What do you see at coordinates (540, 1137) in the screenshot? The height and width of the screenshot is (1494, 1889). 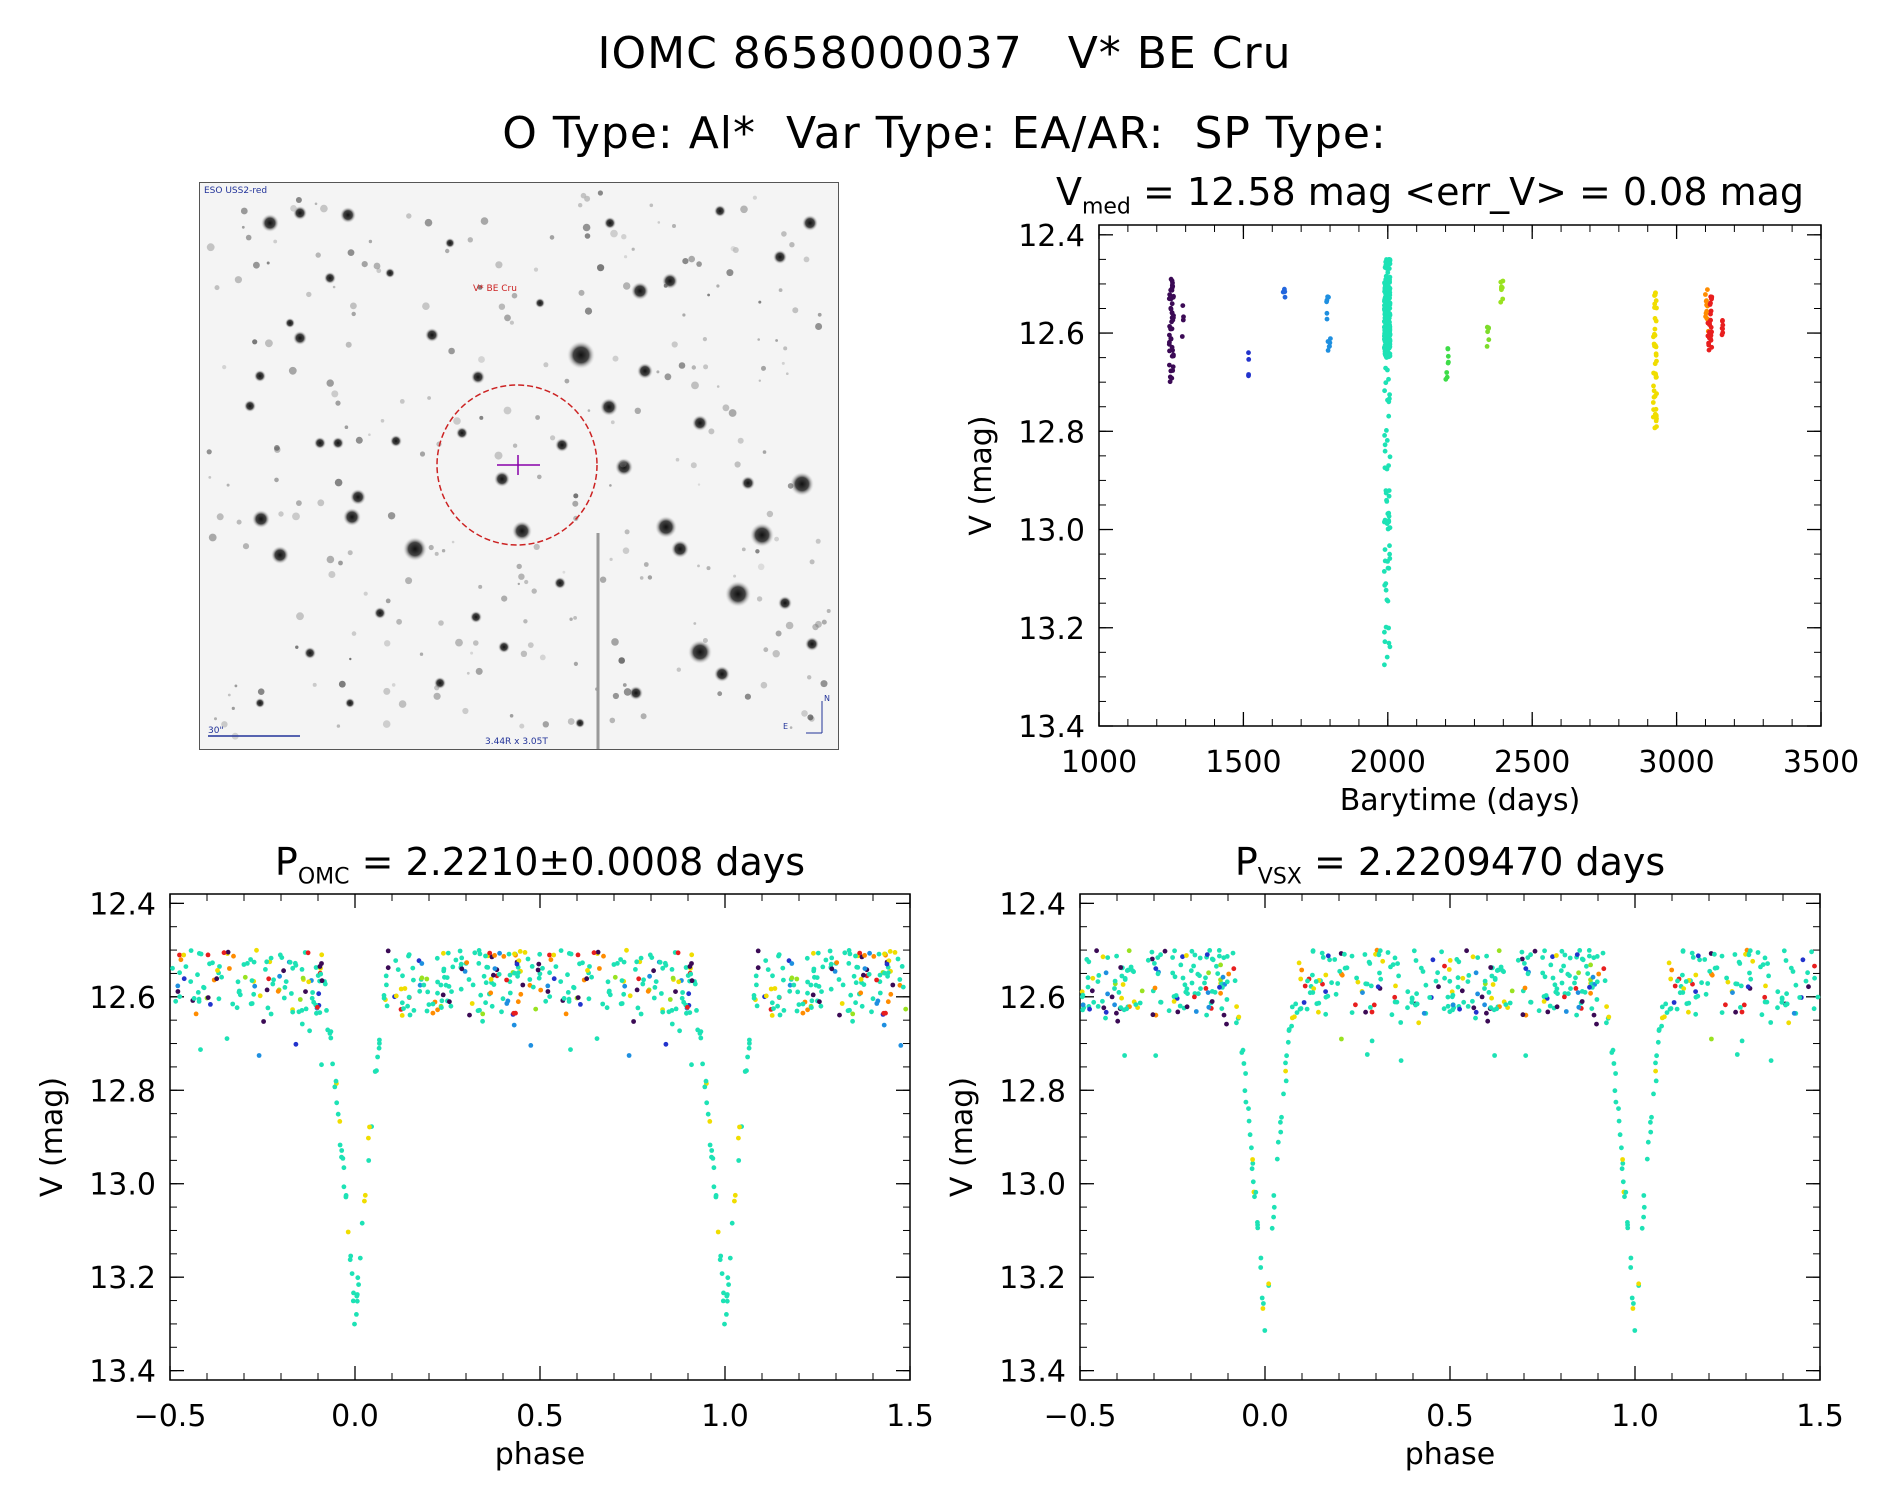 I see `plot-frame` at bounding box center [540, 1137].